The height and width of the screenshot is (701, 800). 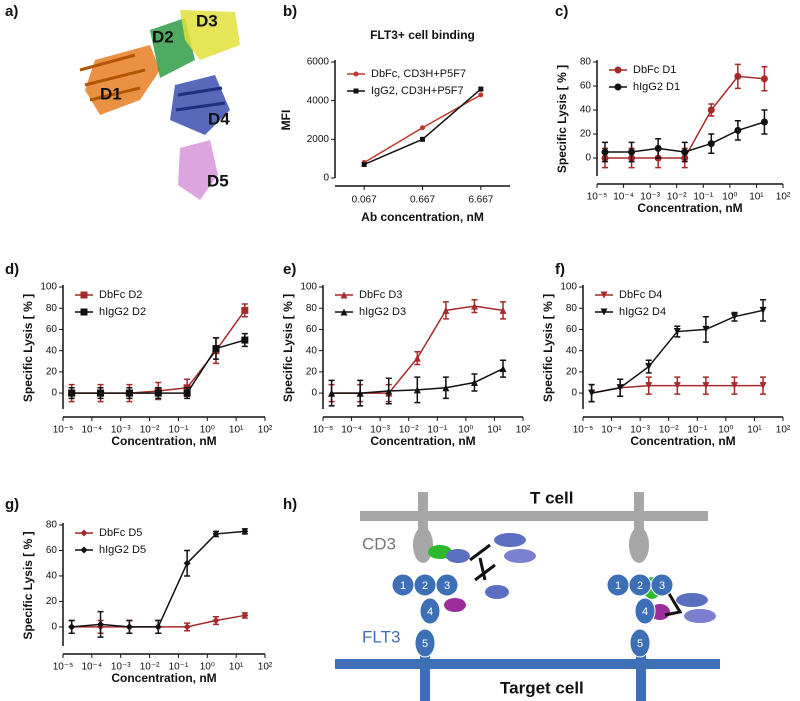 I want to click on panel-label: b), so click(x=290, y=11).